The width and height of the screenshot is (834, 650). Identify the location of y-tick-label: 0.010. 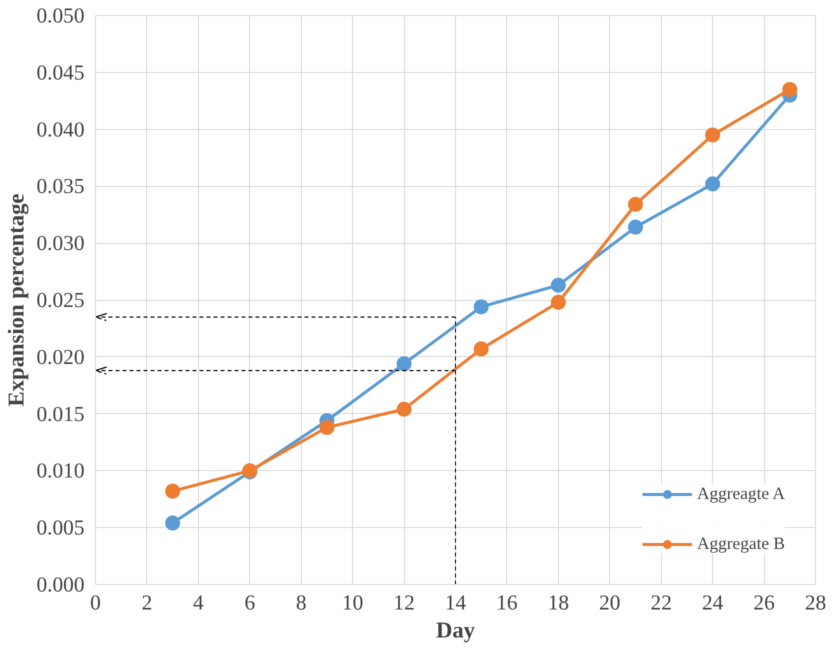
(60, 470).